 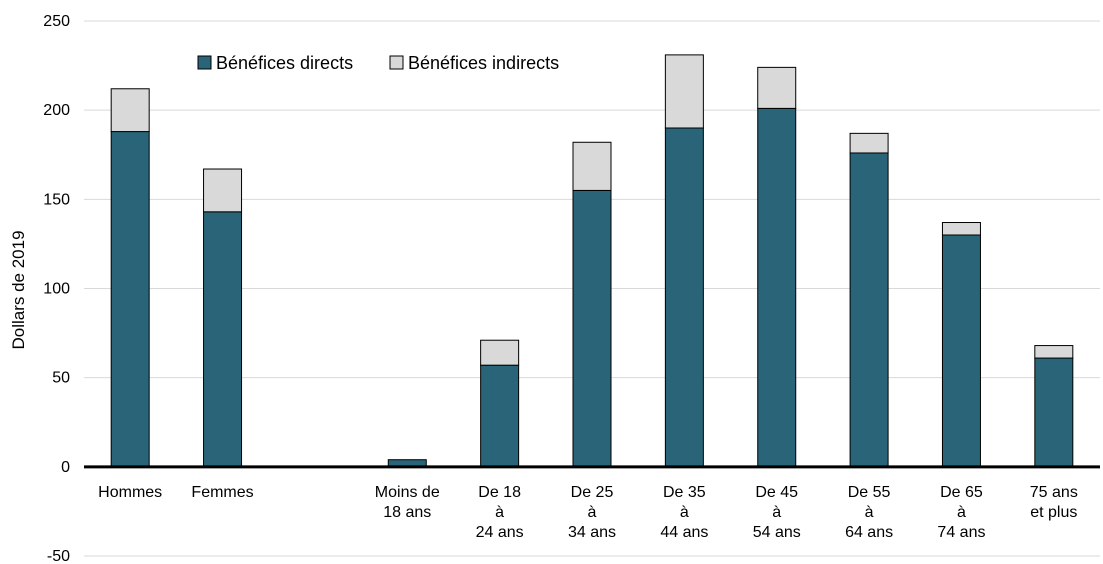 What do you see at coordinates (1054, 502) in the screenshot?
I see `x-category-label: 75 ans et plus` at bounding box center [1054, 502].